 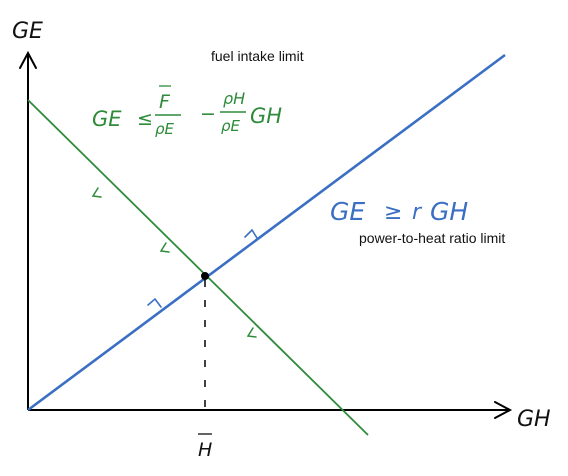 What do you see at coordinates (27, 31) in the screenshot?
I see `y-axis-label: GE` at bounding box center [27, 31].